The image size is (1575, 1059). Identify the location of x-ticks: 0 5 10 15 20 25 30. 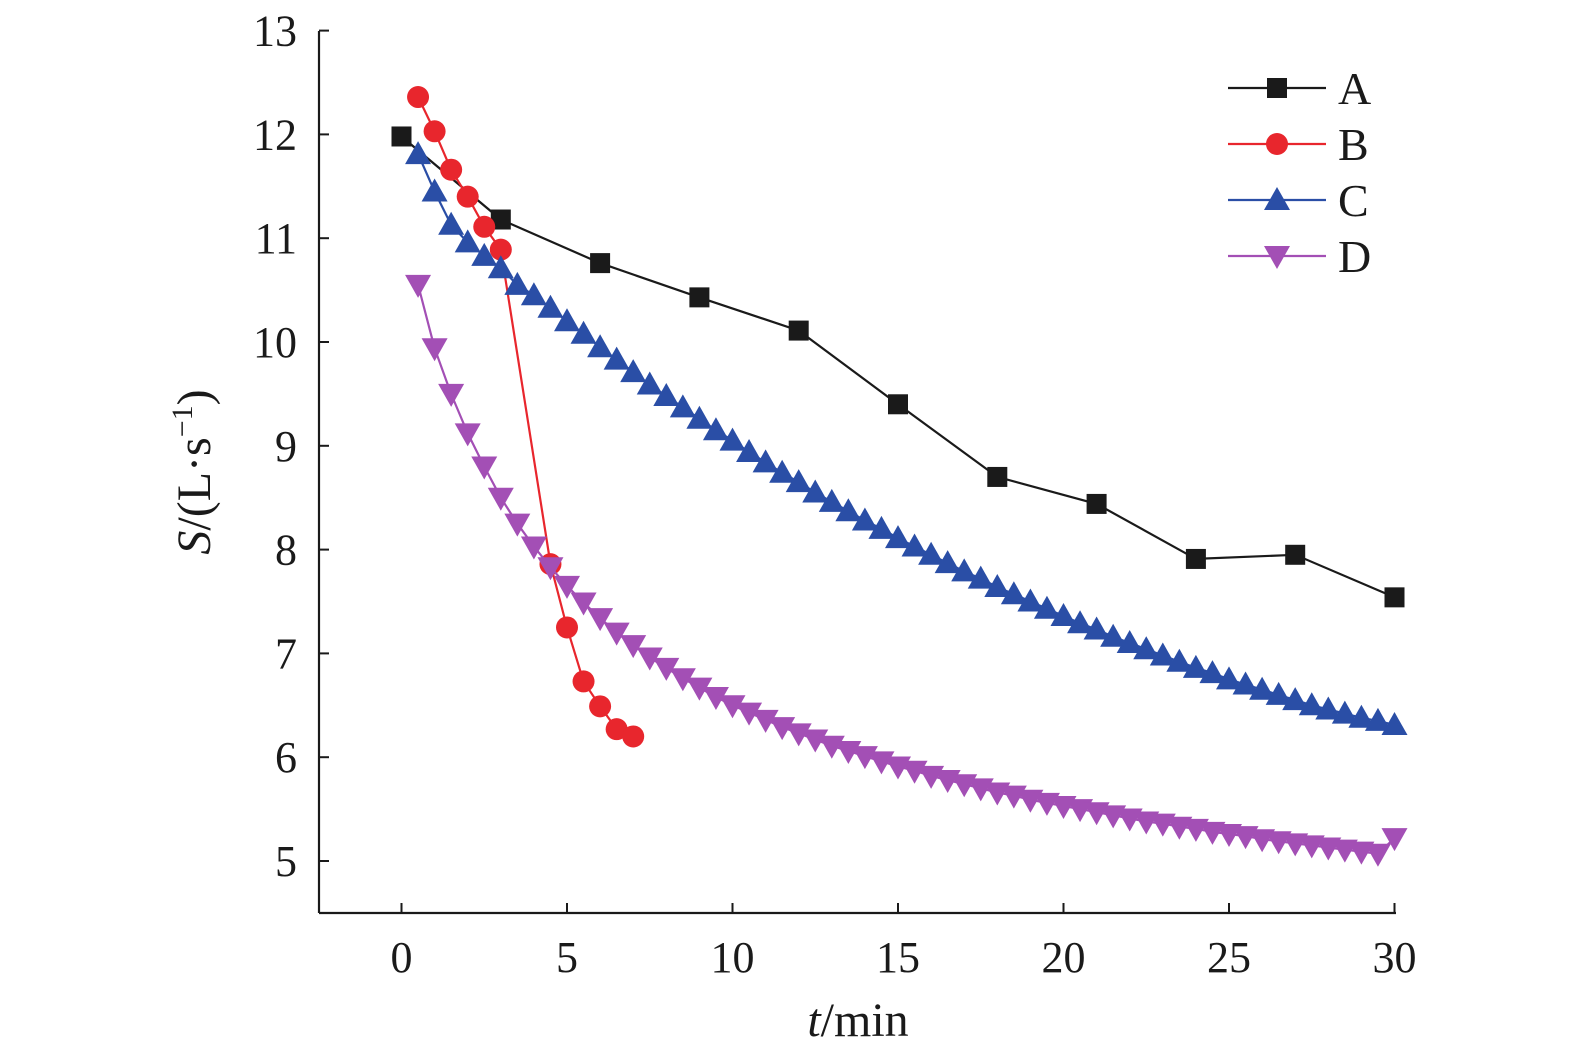
(904, 942).